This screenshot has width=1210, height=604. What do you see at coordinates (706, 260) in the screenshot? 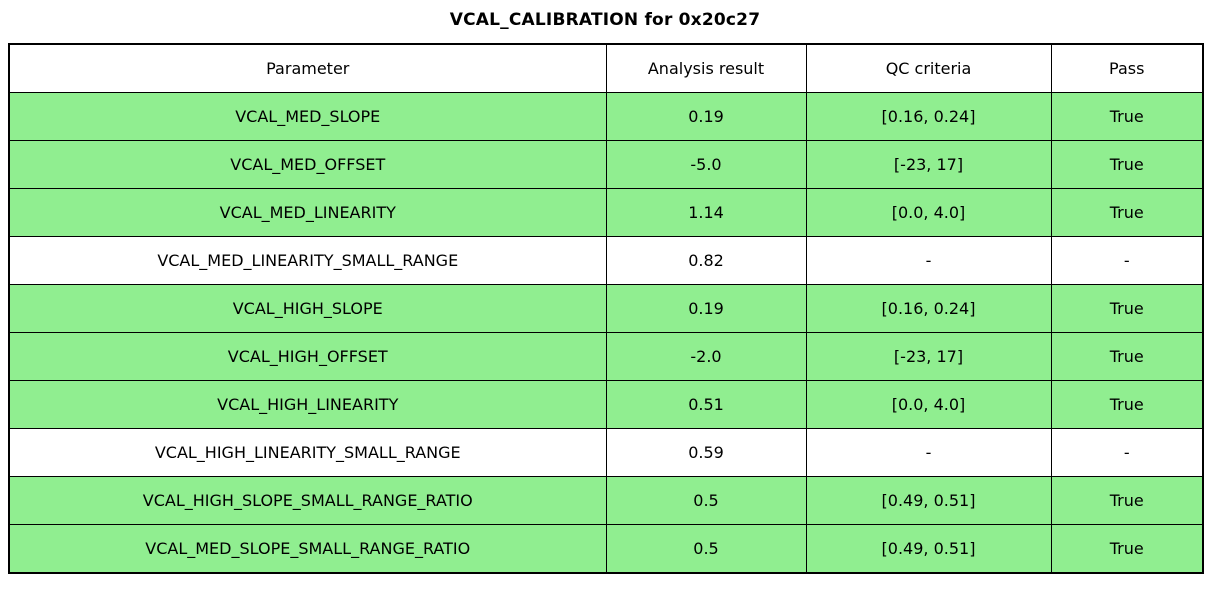
I see `cell-analysis-result: 0.82` at bounding box center [706, 260].